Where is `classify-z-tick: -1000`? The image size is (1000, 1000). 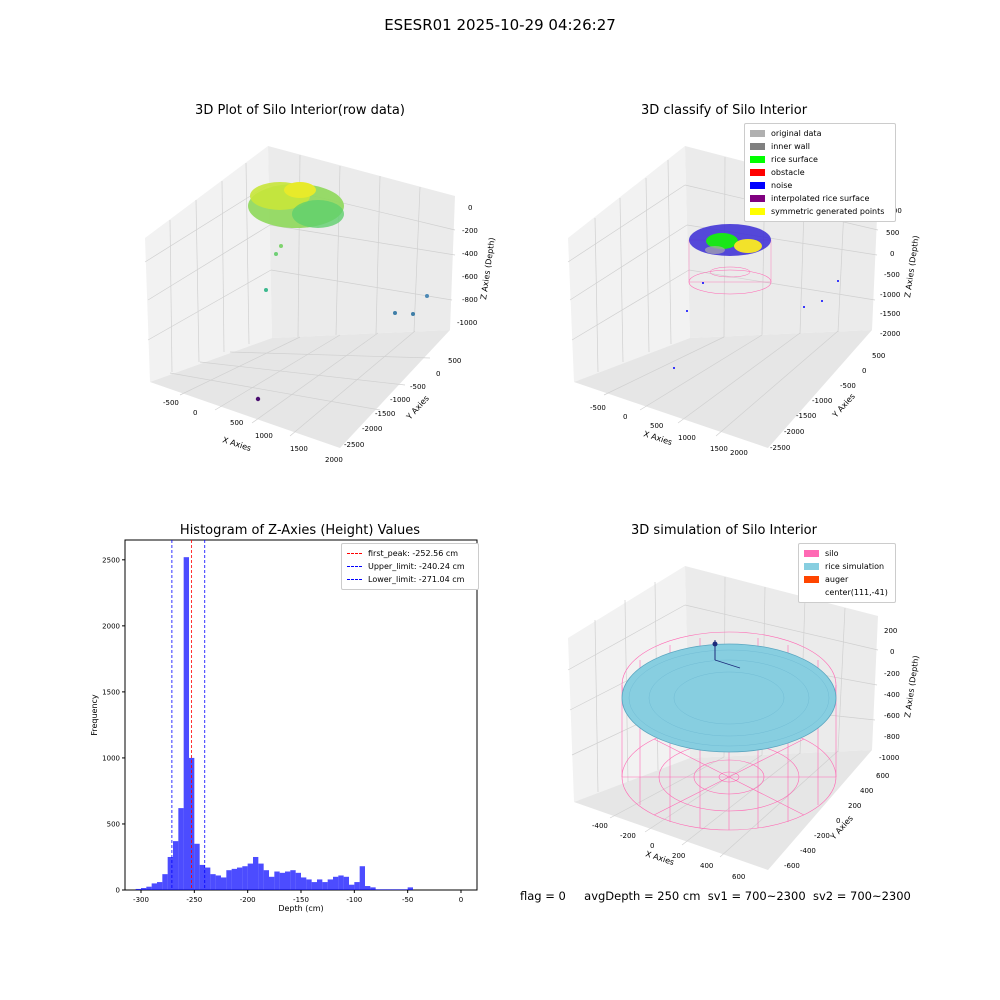
classify-z-tick: -1000 is located at coordinates (890, 295).